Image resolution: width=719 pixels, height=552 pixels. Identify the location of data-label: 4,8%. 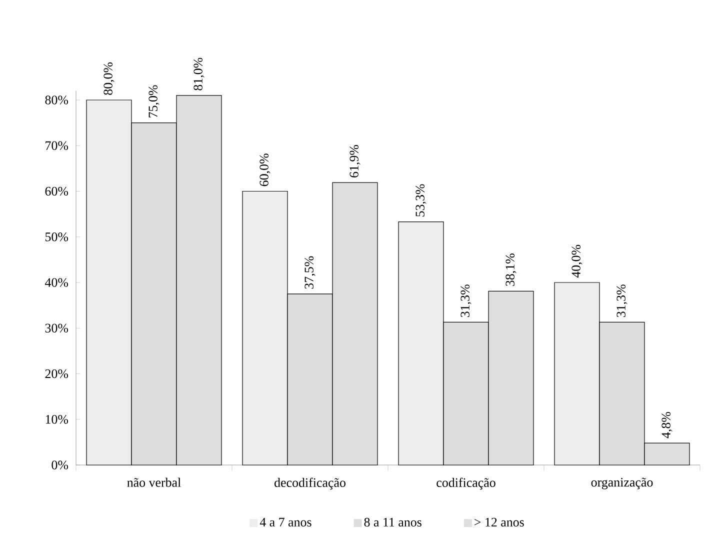
(667, 425).